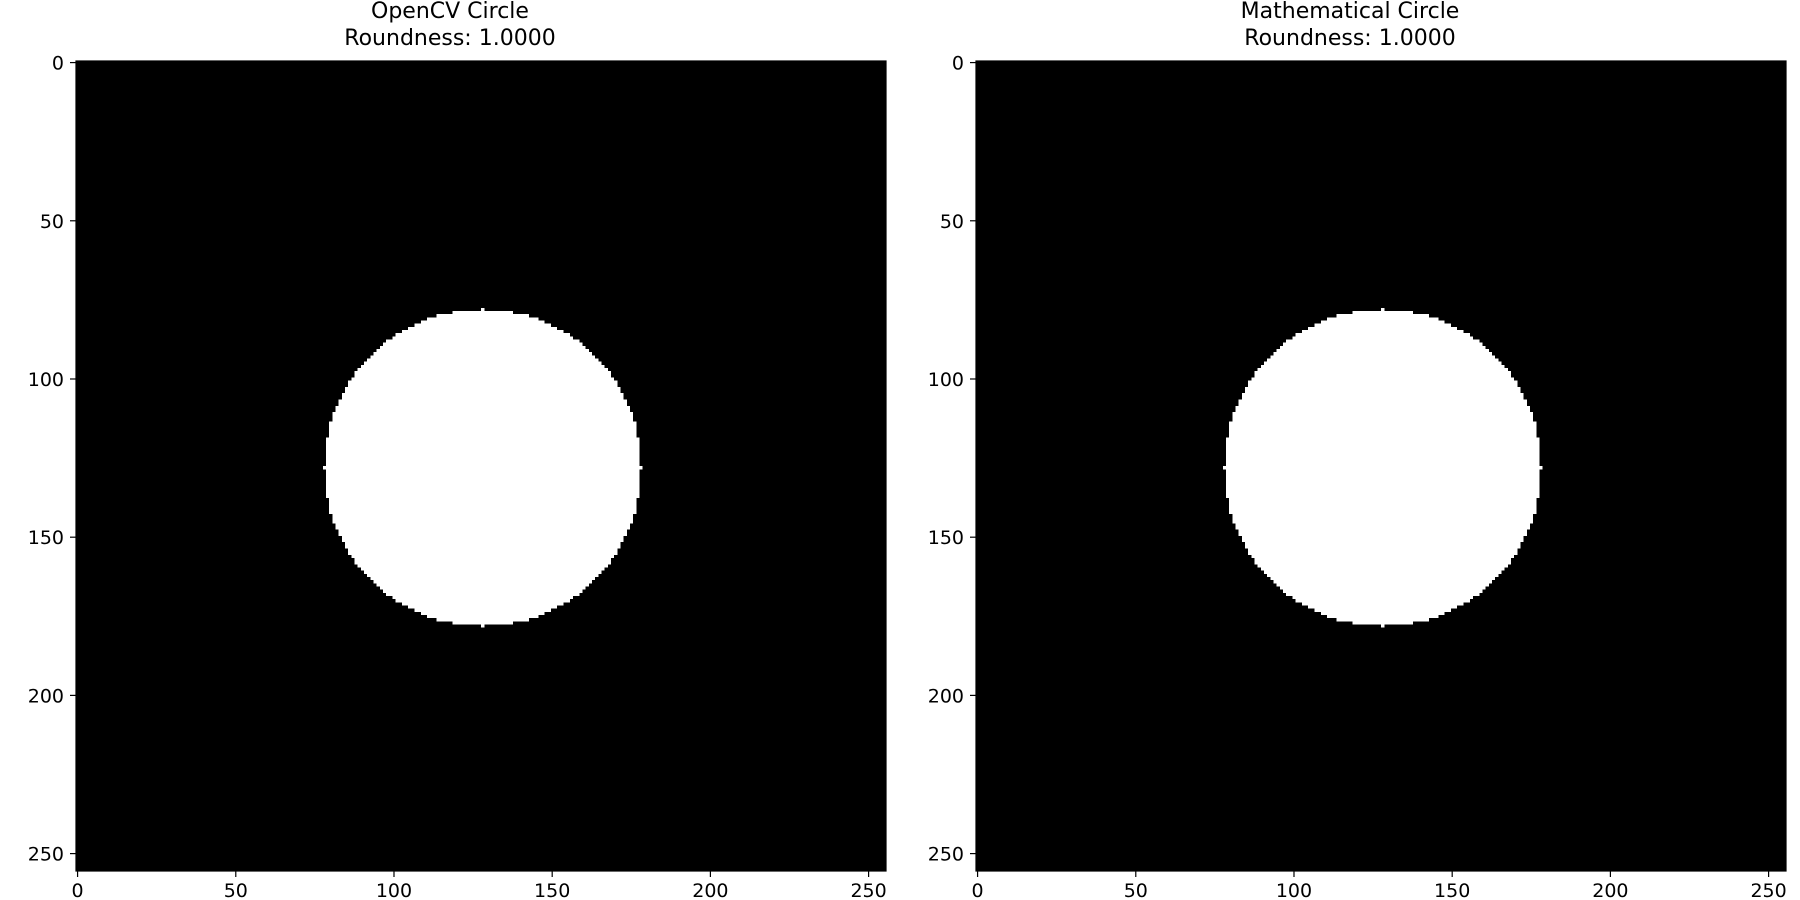 Image resolution: width=1800 pixels, height=900 pixels. I want to click on x-tick-label: 100, so click(1294, 890).